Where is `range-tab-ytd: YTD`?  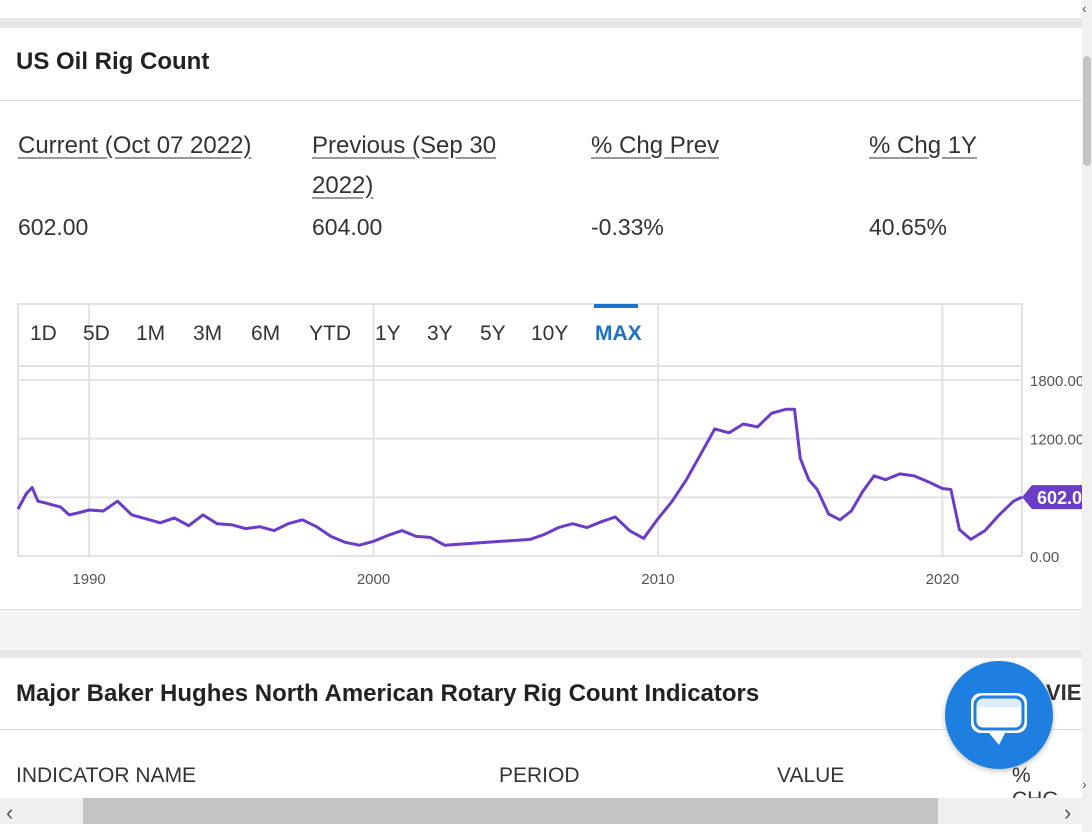
range-tab-ytd: YTD is located at coordinates (330, 333).